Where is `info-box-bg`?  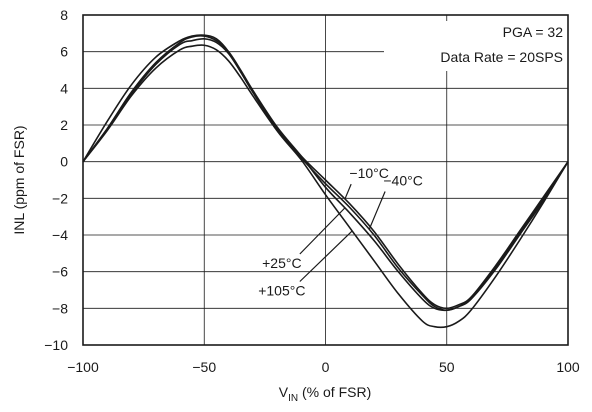
info-box-bg is located at coordinates (477, 46).